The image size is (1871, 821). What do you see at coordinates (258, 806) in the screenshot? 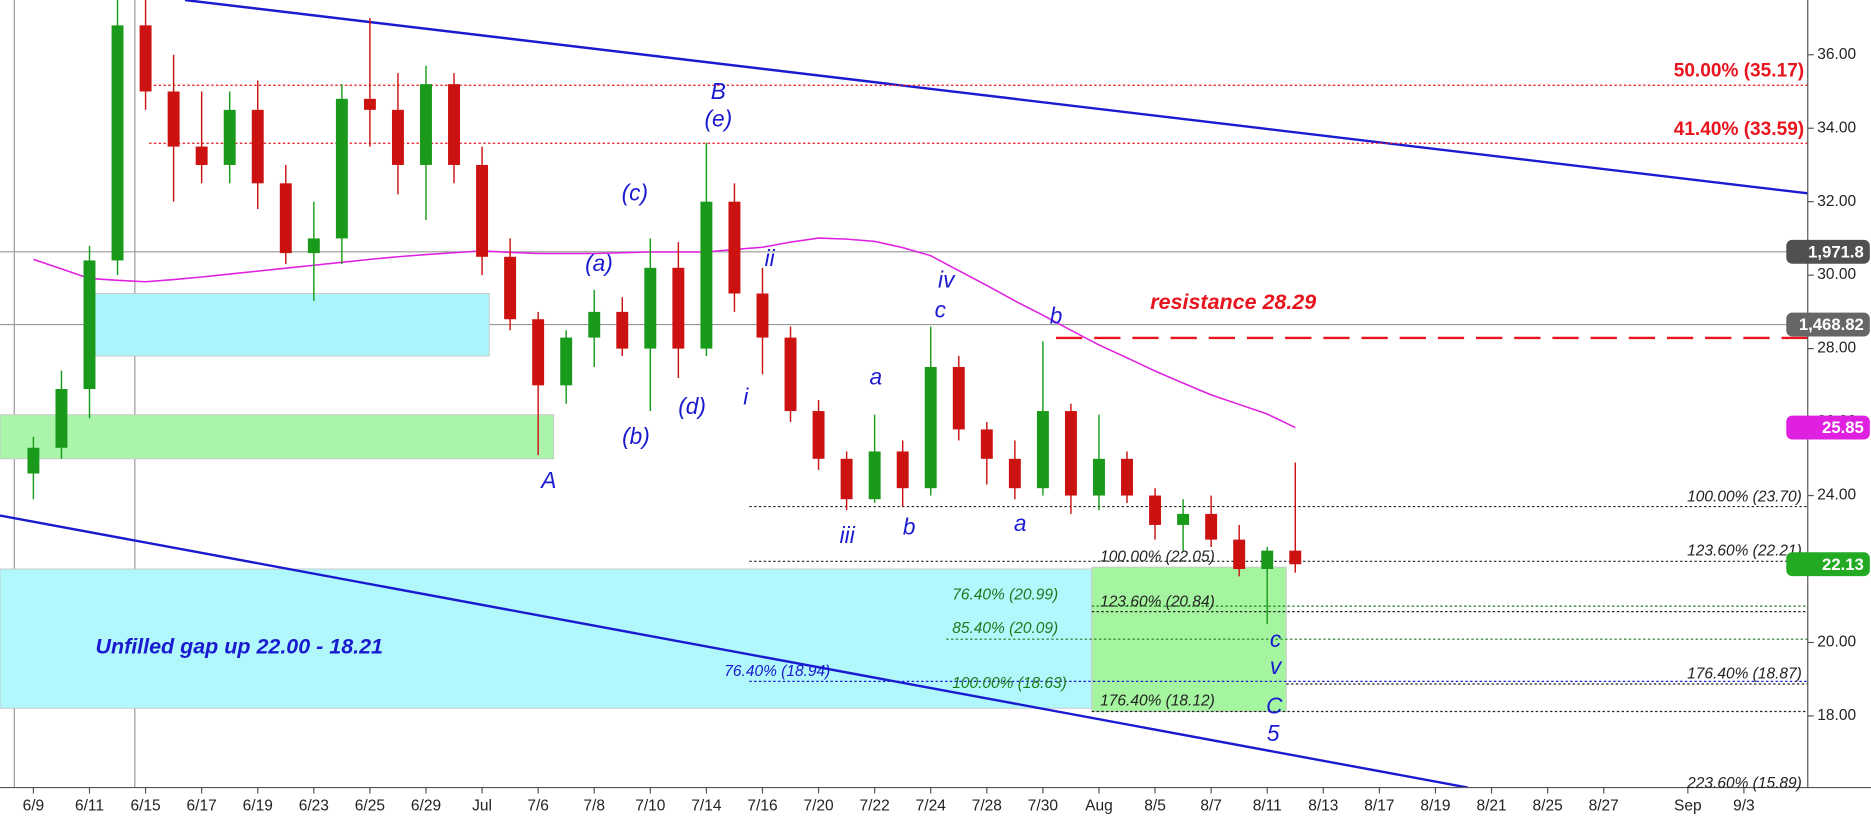
I see `x-tick-label: 6/19` at bounding box center [258, 806].